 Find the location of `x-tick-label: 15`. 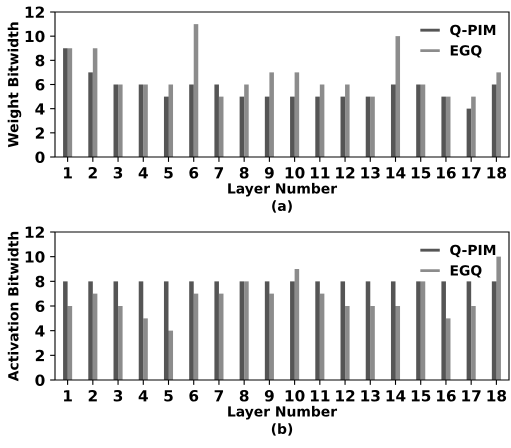

x-tick-label: 15 is located at coordinates (421, 396).